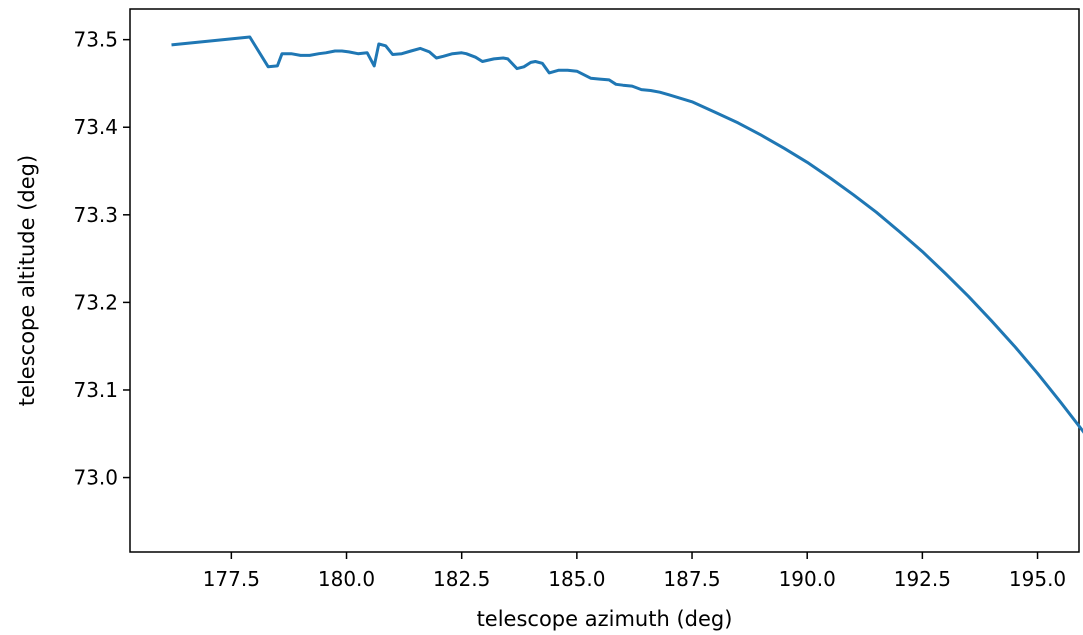 The image size is (1083, 635). I want to click on x-tick-label: 190.0, so click(807, 579).